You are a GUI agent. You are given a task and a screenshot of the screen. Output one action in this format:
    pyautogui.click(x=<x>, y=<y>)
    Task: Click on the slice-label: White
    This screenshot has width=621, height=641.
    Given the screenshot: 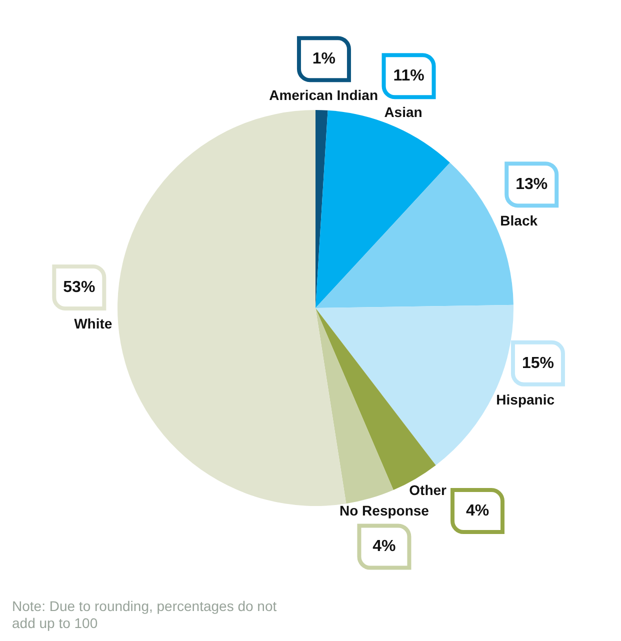 What is the action you would take?
    pyautogui.click(x=93, y=323)
    